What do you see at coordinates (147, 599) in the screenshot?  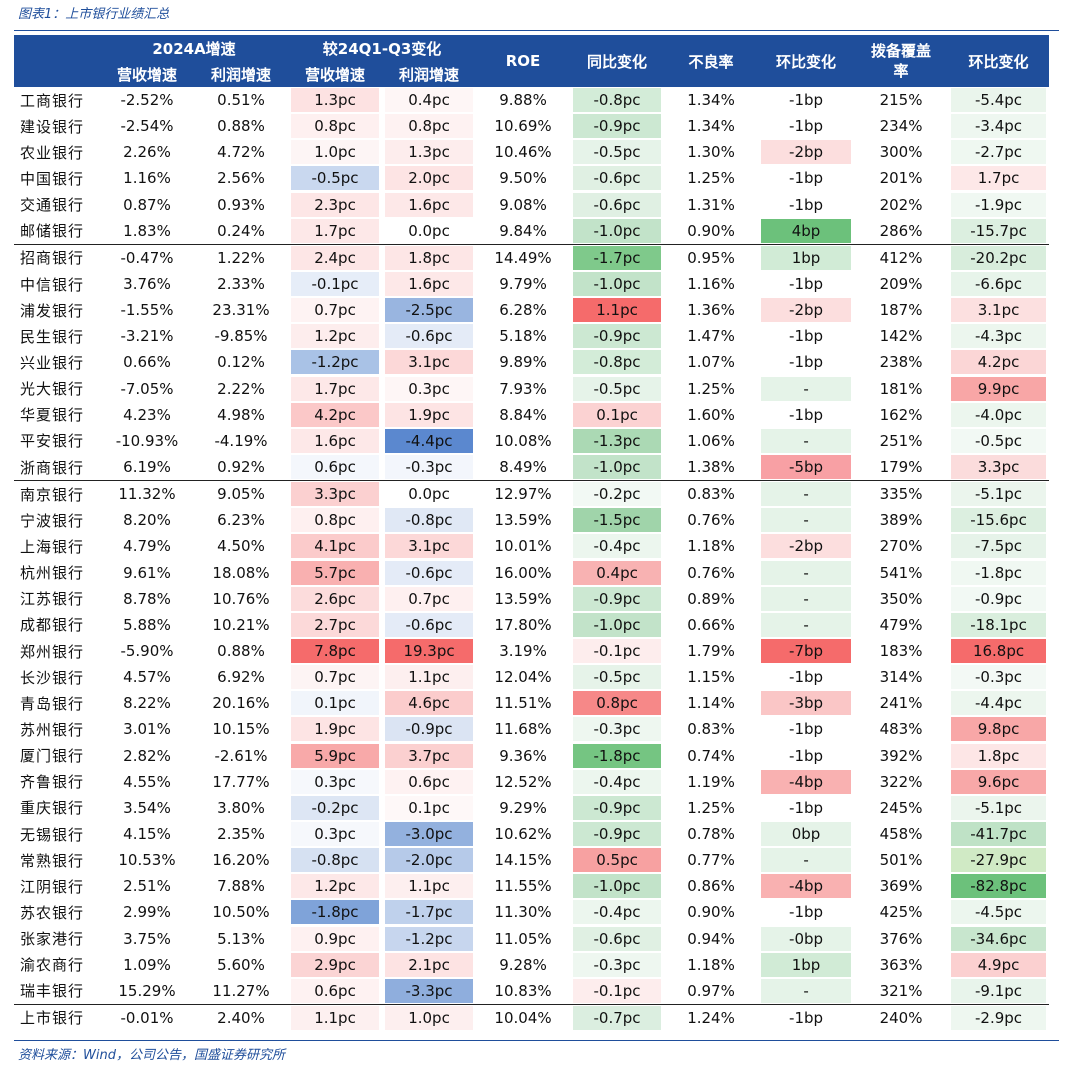 I see `rev-growth-cell: 8.78%` at bounding box center [147, 599].